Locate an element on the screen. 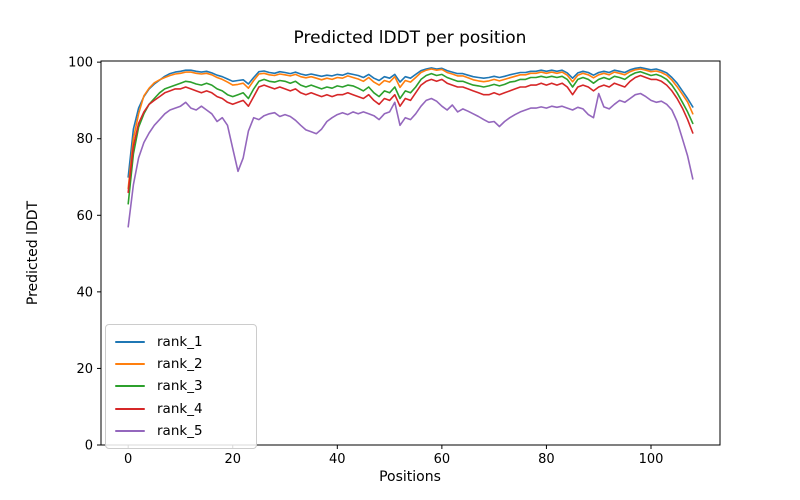 This screenshot has width=800, height=500. legend-item-rank_1: rank_1 is located at coordinates (180, 342).